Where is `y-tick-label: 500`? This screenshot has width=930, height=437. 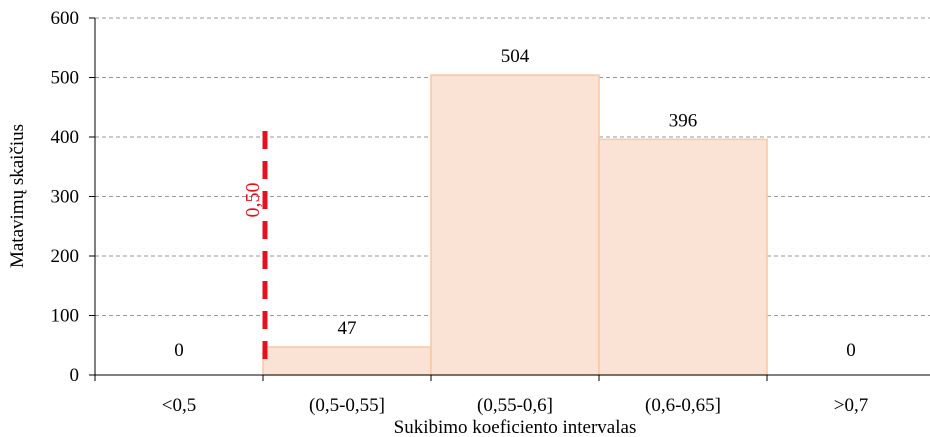
y-tick-label: 500 is located at coordinates (65, 78).